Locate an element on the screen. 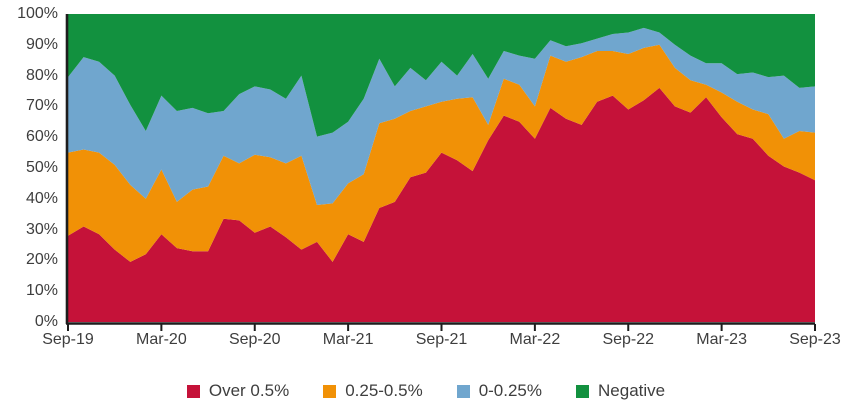 Image resolution: width=852 pixels, height=416 pixels. legend-label: 0.25-0.5% is located at coordinates (384, 390).